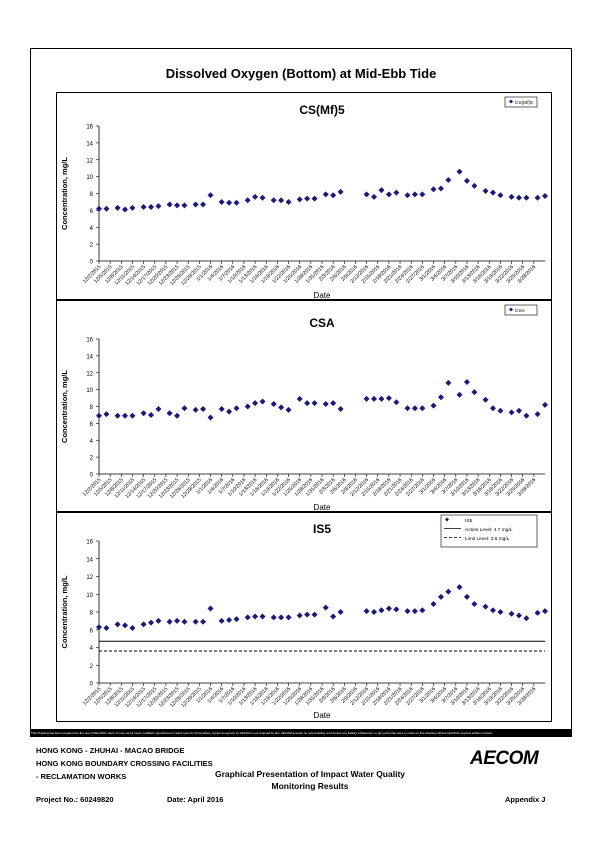  What do you see at coordinates (89, 341) in the screenshot?
I see `y-tick-label: 16` at bounding box center [89, 341].